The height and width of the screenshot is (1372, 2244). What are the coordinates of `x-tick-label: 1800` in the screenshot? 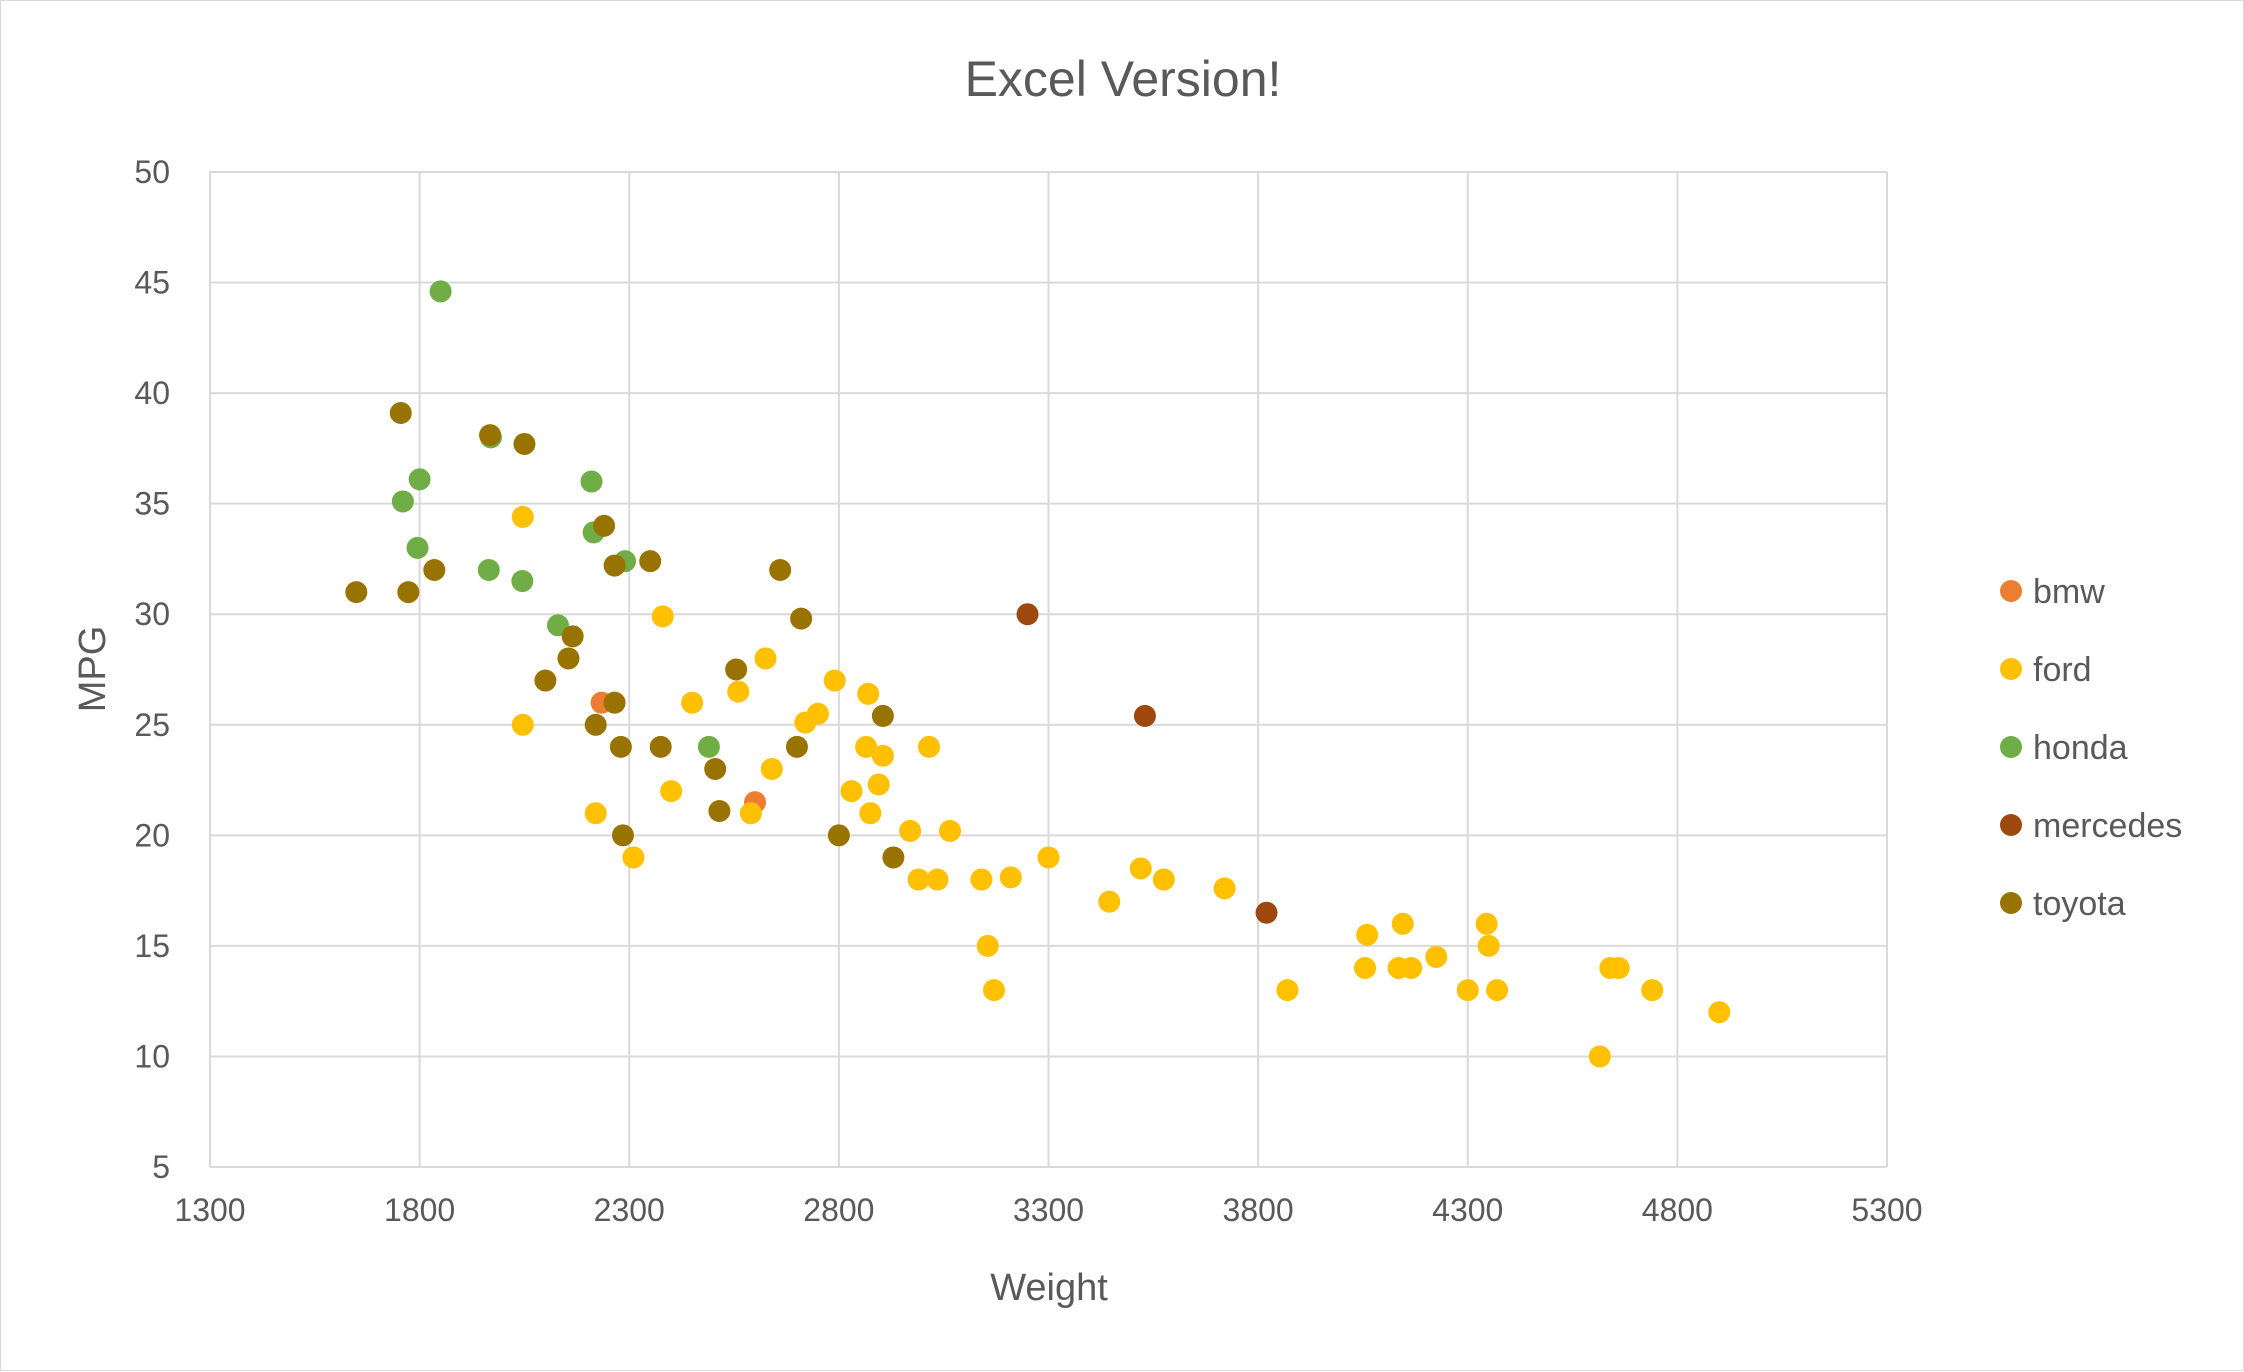 It's located at (419, 1210).